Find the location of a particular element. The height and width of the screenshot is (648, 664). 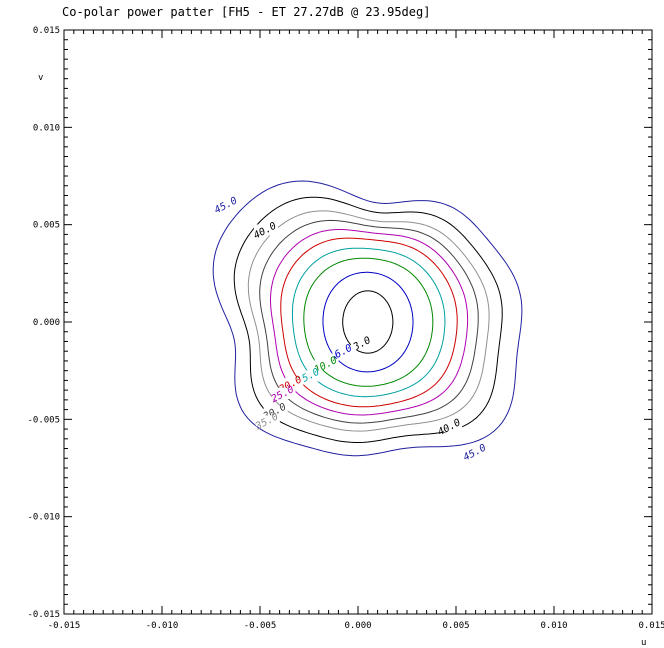

x-tick-label: 0.000 is located at coordinates (357, 626).